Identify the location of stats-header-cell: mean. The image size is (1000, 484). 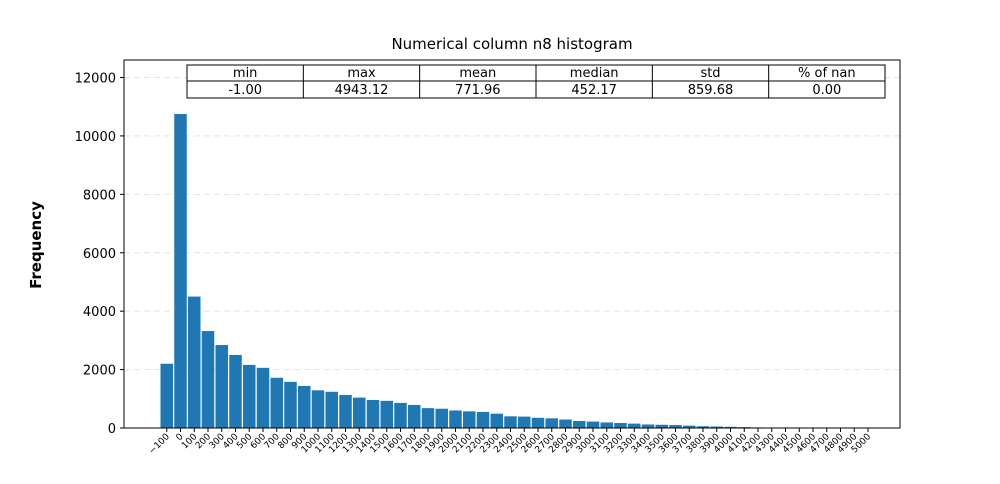
(477, 73).